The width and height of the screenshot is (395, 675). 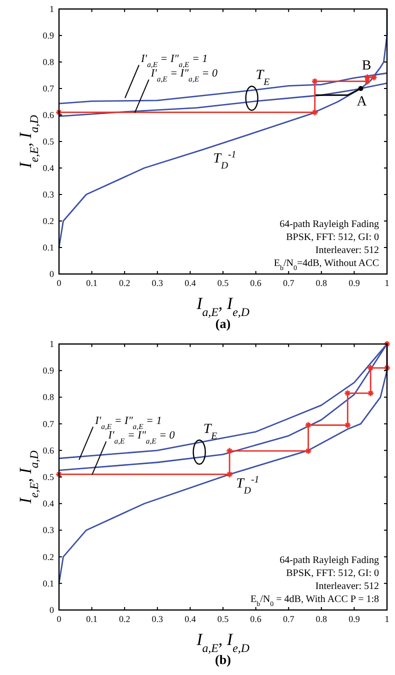 I want to click on annotation: B, so click(x=367, y=66).